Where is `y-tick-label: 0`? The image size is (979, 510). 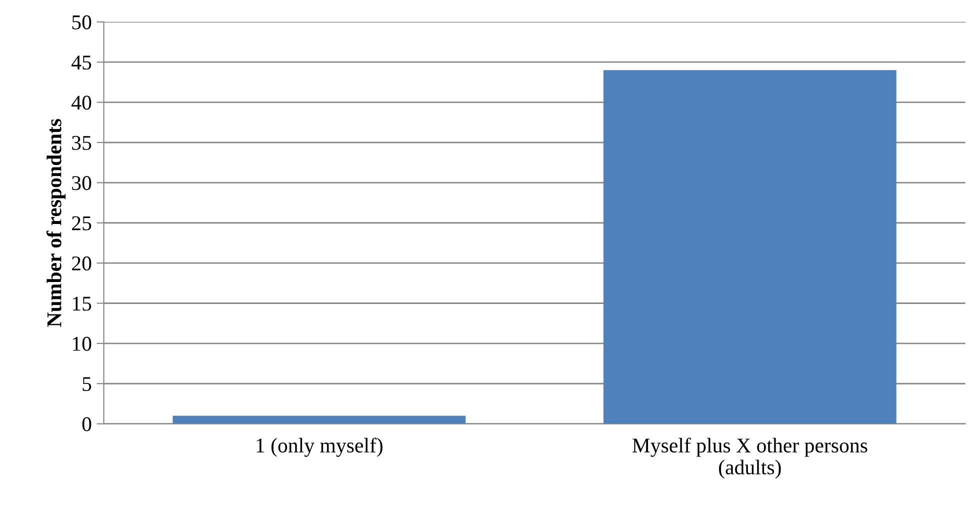
y-tick-label: 0 is located at coordinates (87, 424).